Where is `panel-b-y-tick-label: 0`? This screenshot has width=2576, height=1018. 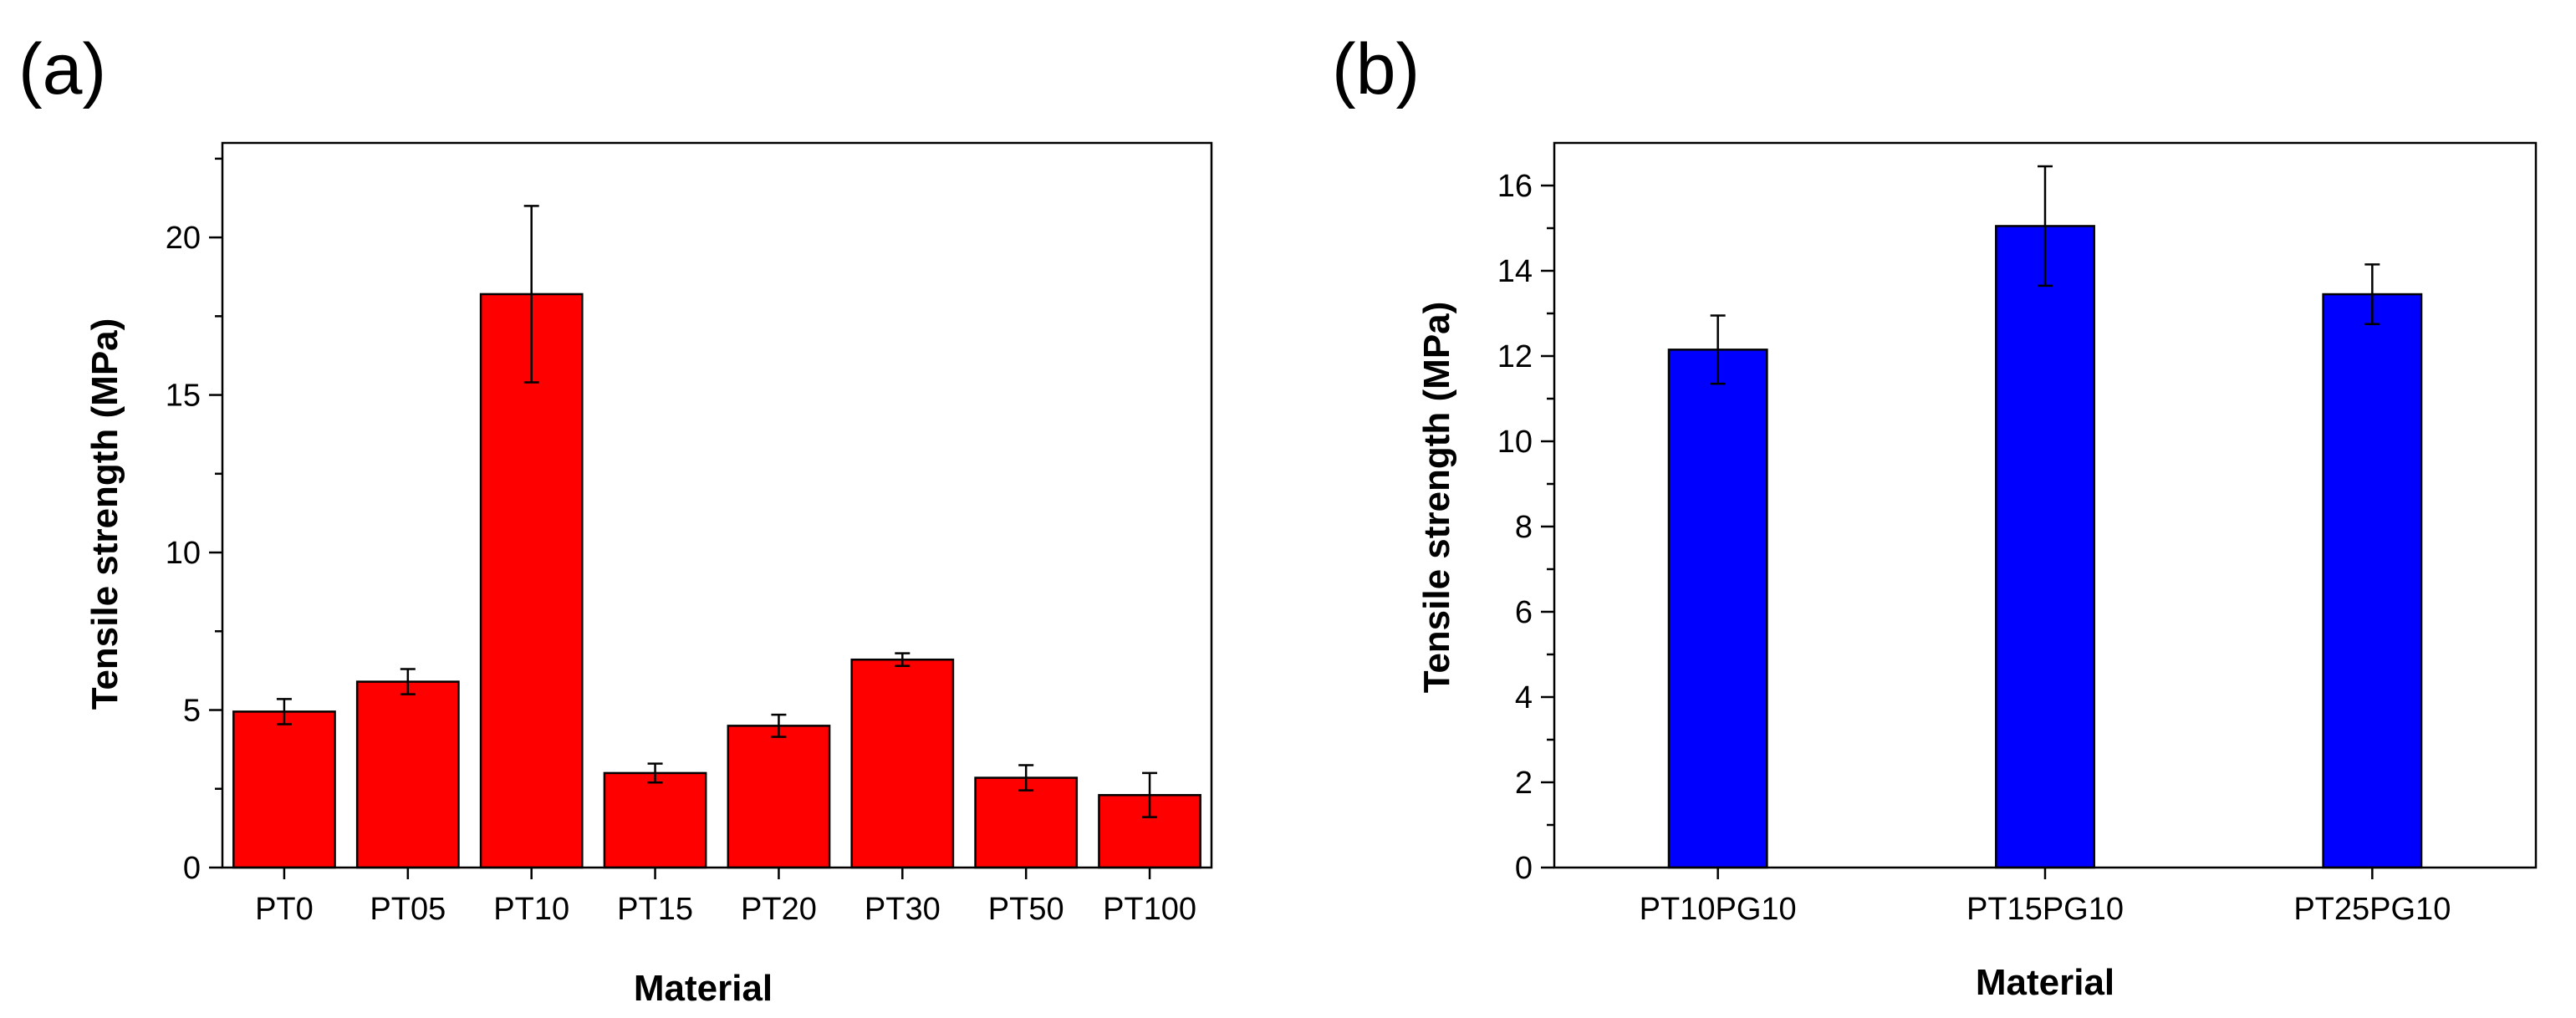
panel-b-y-tick-label: 0 is located at coordinates (1524, 868).